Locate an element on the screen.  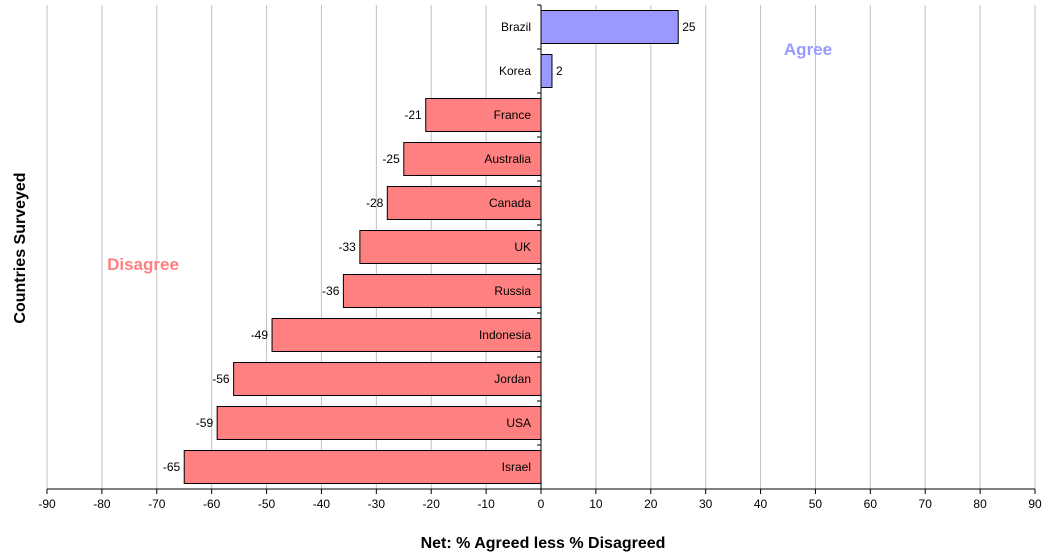
value-label: -56 is located at coordinates (221, 379).